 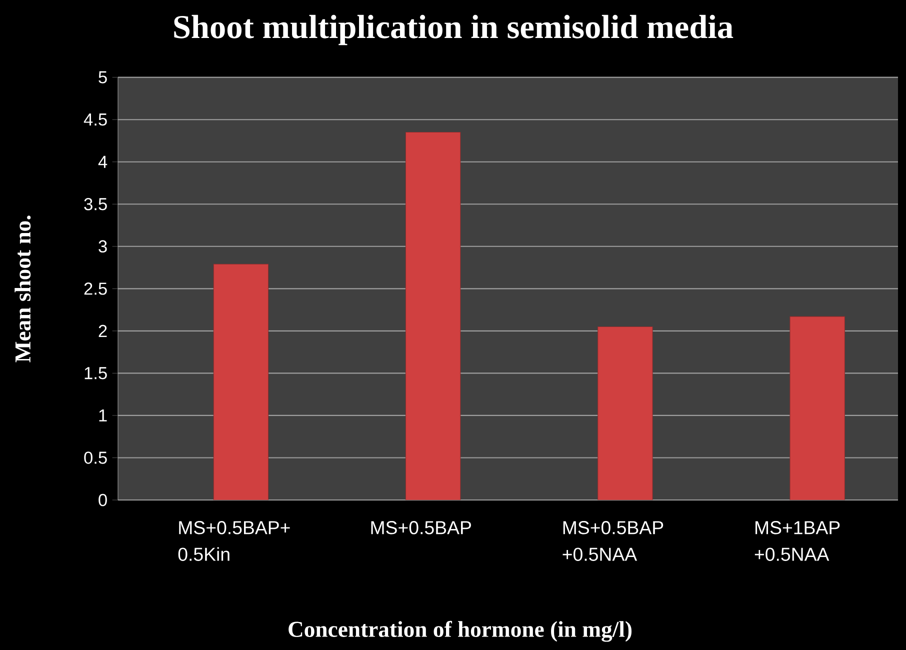 I want to click on y-tick-label: 3, so click(x=102, y=246).